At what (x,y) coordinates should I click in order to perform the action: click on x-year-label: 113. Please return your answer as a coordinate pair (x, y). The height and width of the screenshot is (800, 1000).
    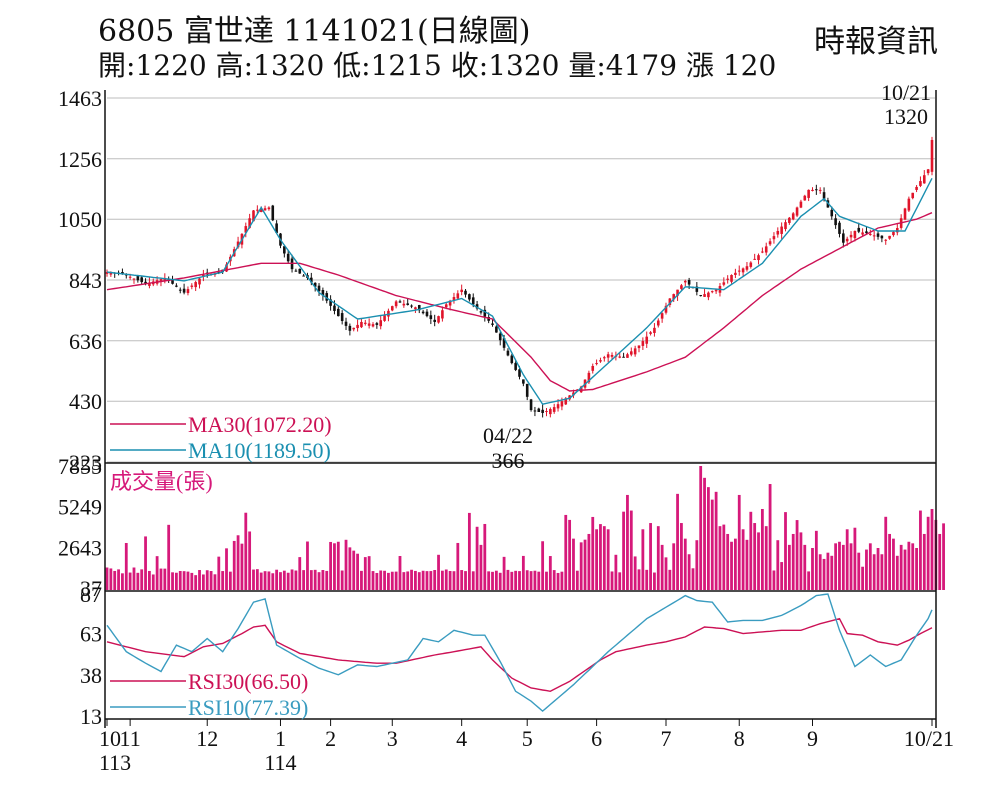
    Looking at the image, I should click on (115, 762).